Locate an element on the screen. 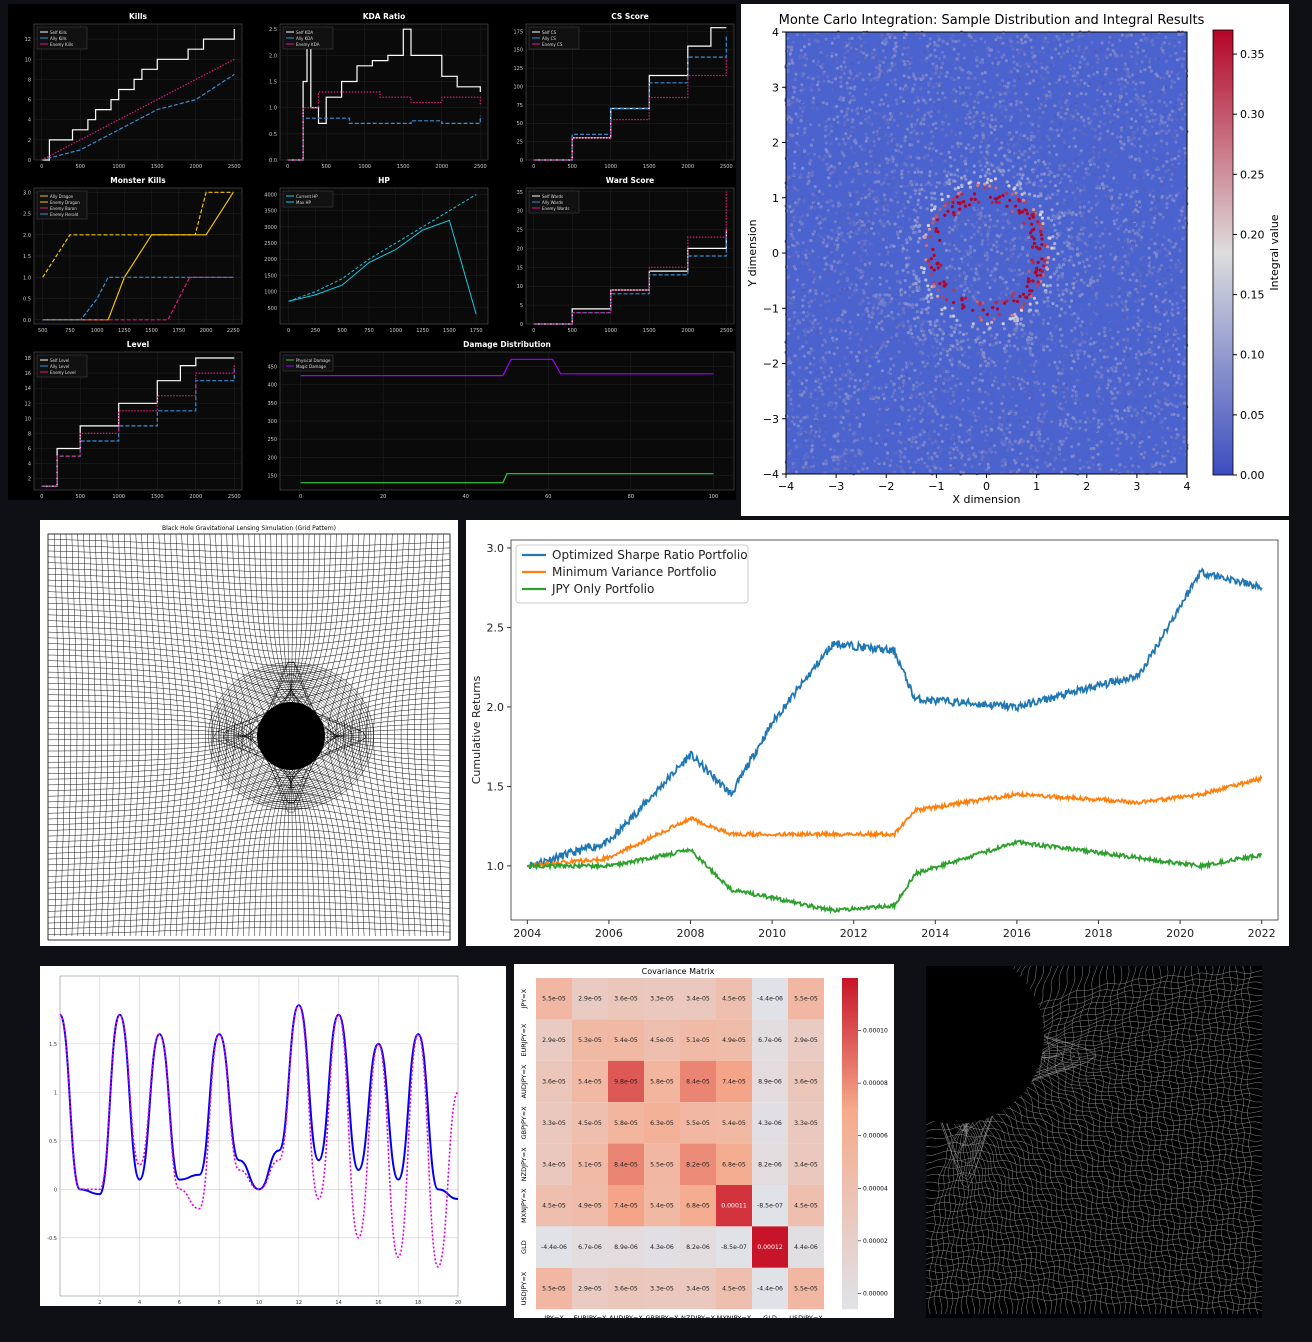  legend-box is located at coordinates (62, 38).